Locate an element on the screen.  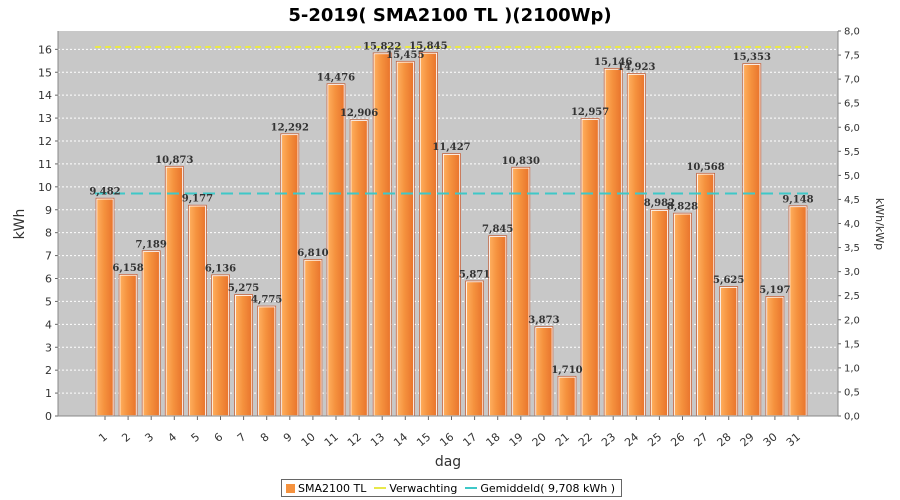
y2-tick-label: 2,0 is located at coordinates (852, 320).